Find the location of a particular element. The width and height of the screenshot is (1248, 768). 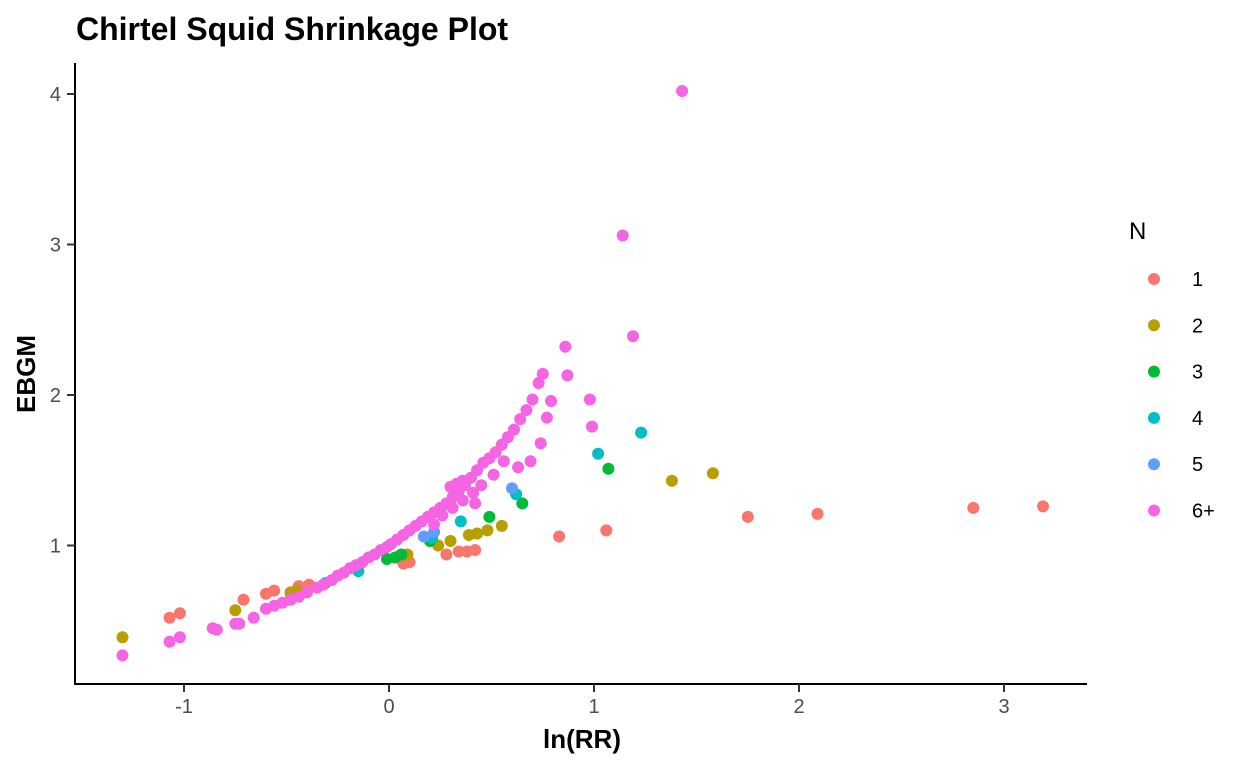

x-axis-title: ln(RR) is located at coordinates (582, 739).